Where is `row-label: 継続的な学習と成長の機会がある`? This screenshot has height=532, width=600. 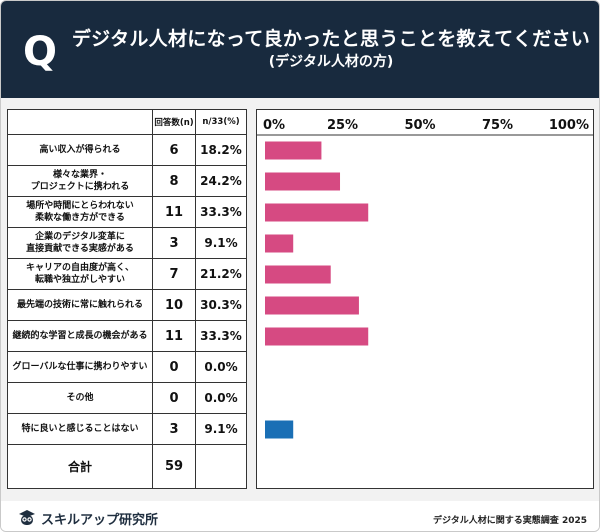 row-label: 継続的な学習と成長の機会がある is located at coordinates (80, 336).